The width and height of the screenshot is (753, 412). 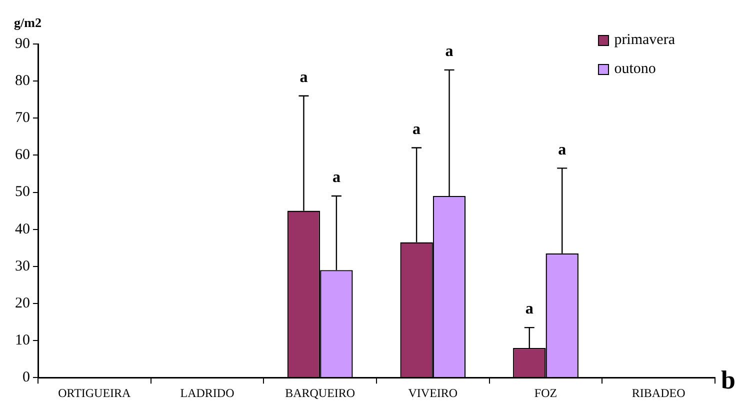 I want to click on y-tick-label: 90, so click(x=22, y=44).